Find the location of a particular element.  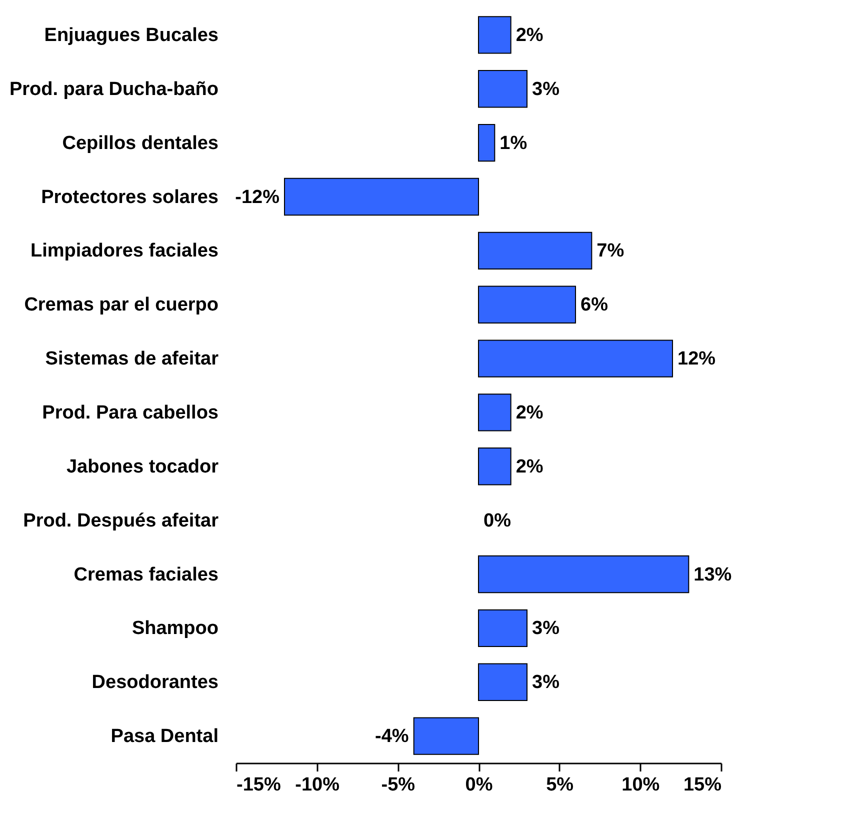

data-label: 7% is located at coordinates (610, 251).